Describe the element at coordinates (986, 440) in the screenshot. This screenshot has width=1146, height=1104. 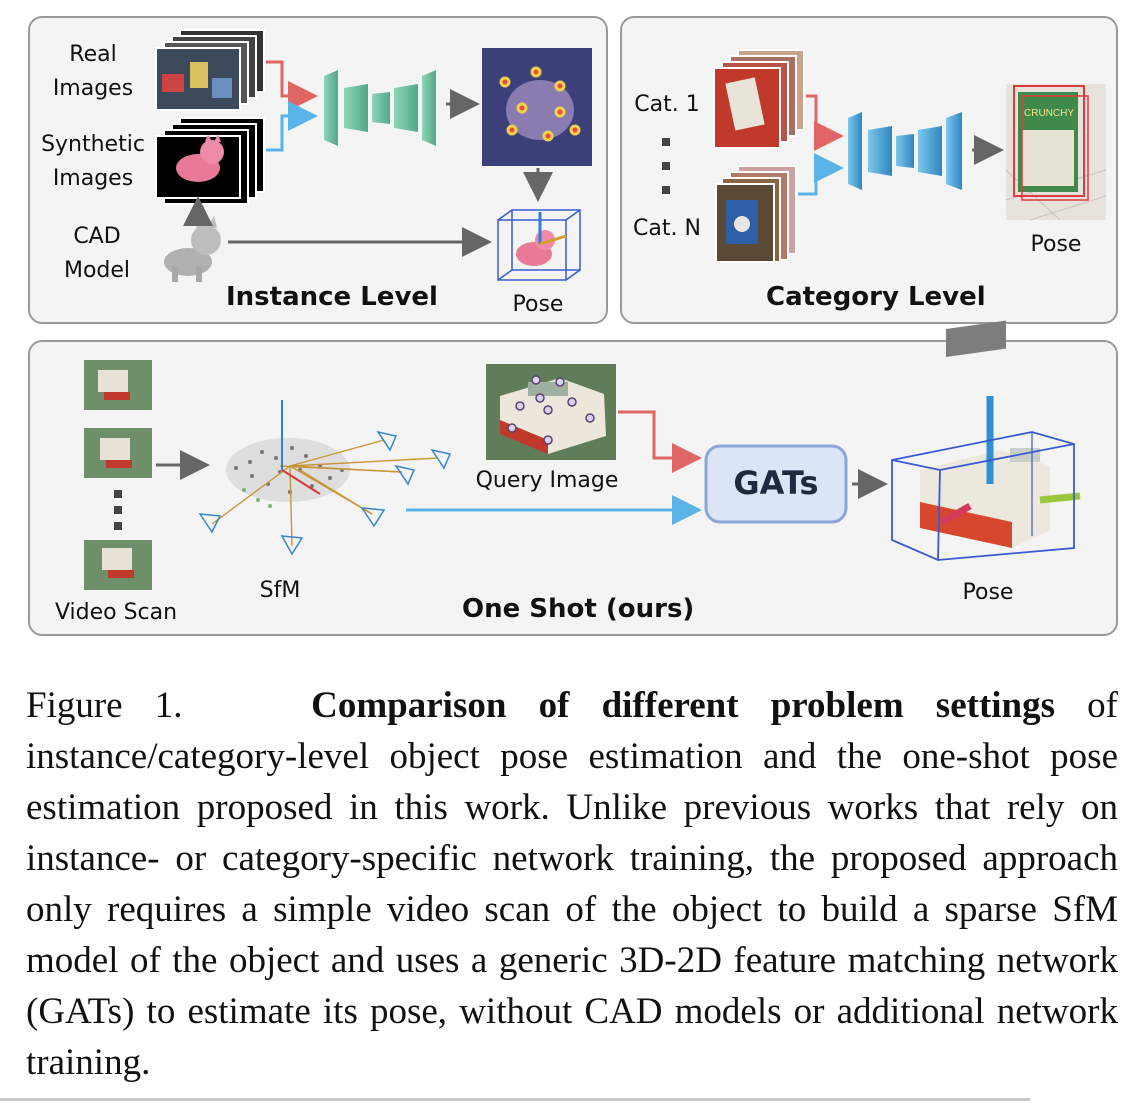
I see `one-shot-pose-box` at that location.